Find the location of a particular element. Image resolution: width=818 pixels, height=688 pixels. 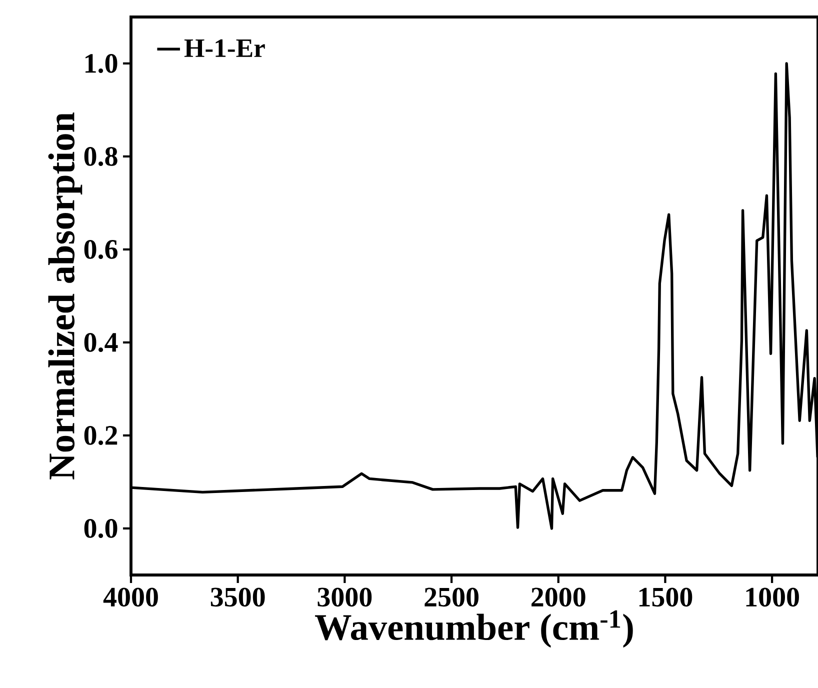

y-tick-label: 1.0 is located at coordinates (102, 63).